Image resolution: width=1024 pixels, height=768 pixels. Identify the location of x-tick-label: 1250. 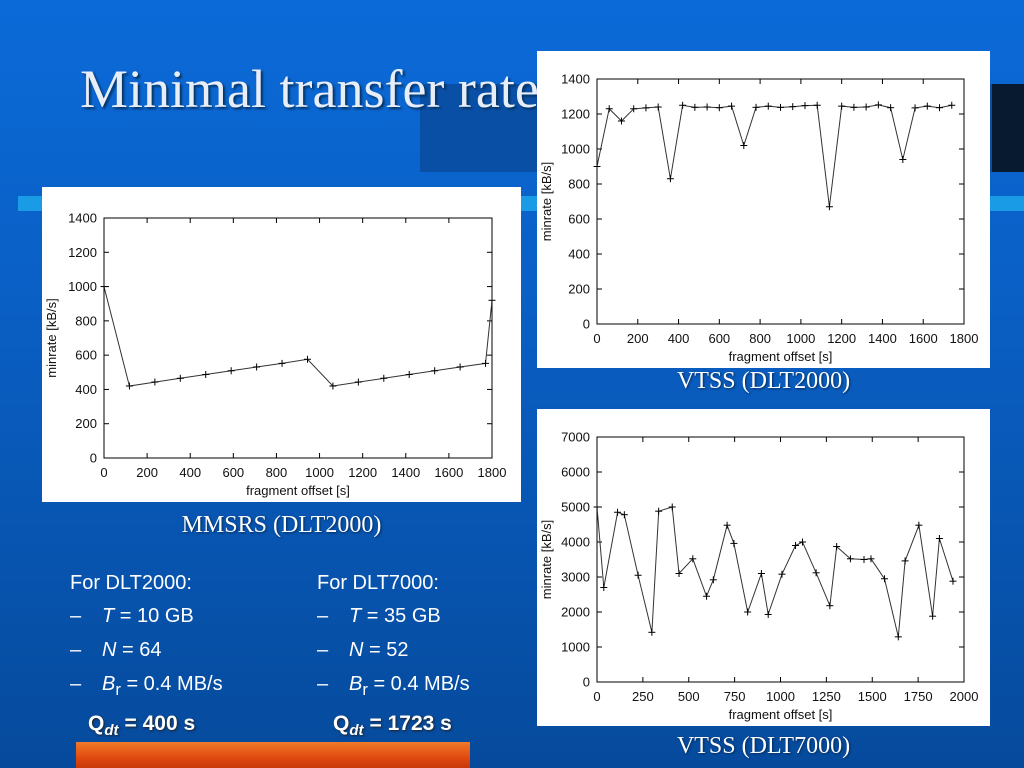
(826, 696).